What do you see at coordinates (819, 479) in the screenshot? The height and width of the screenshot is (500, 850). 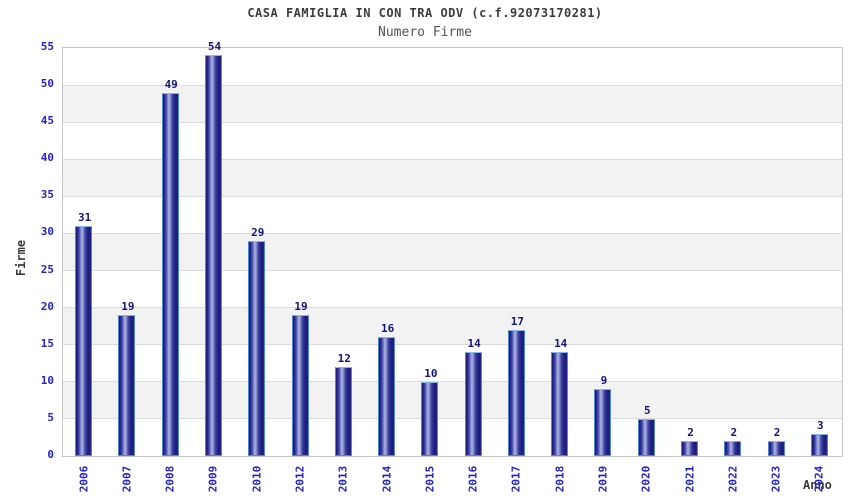 I see `x-tick-label: 2024` at bounding box center [819, 479].